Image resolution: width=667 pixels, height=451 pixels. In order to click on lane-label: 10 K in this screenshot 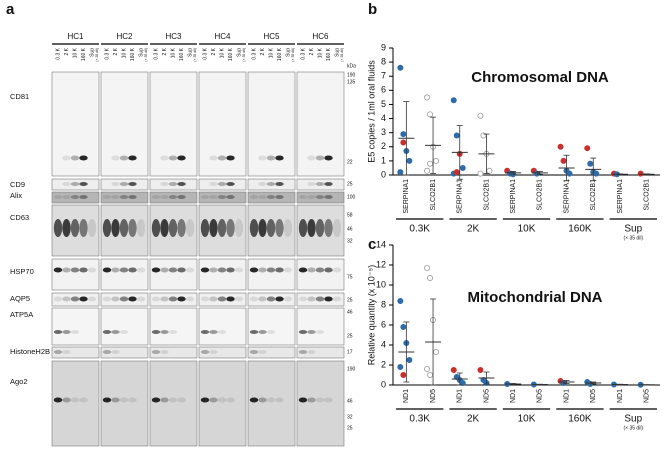, I will do `click(320, 52)`.